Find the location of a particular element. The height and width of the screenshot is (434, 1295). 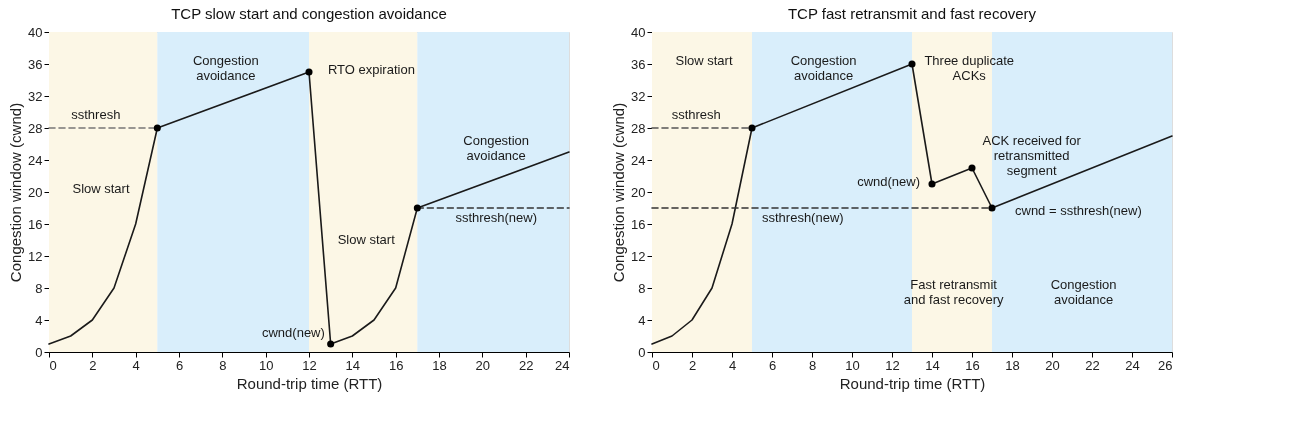

x-tick-label: 26 is located at coordinates (1165, 365).